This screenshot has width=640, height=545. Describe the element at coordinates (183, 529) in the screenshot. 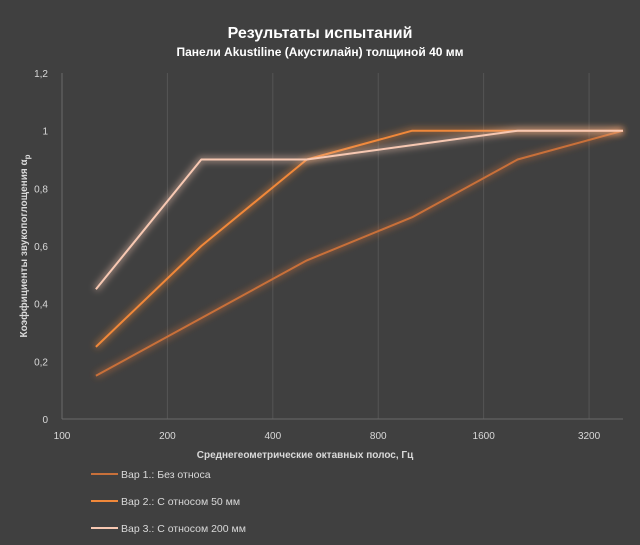

I see `legend-label: Вар 3.: С относом 200 мм` at that location.